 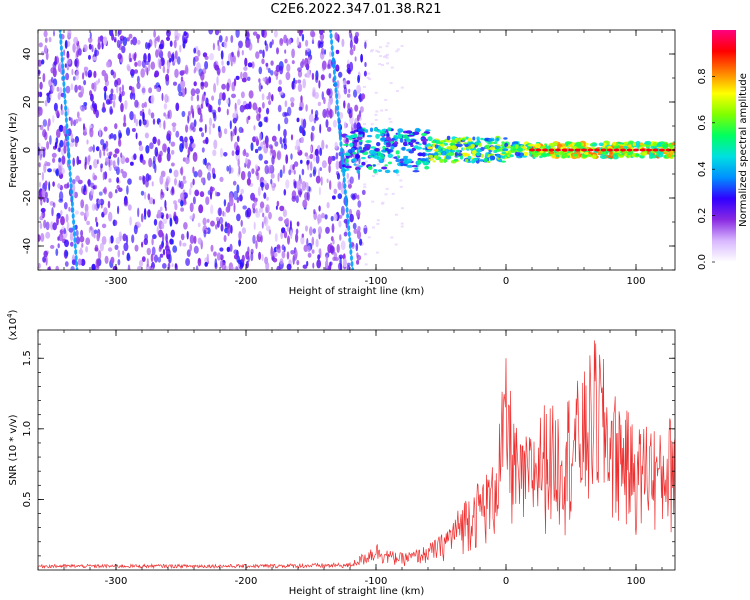 What do you see at coordinates (387, 188) in the screenshot?
I see `spectral-speck` at bounding box center [387, 188].